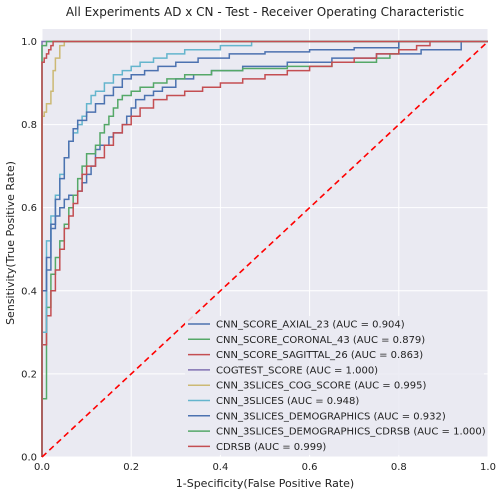  Describe the element at coordinates (29, 374) in the screenshot. I see `y-tick-label-1: 0.2` at that location.